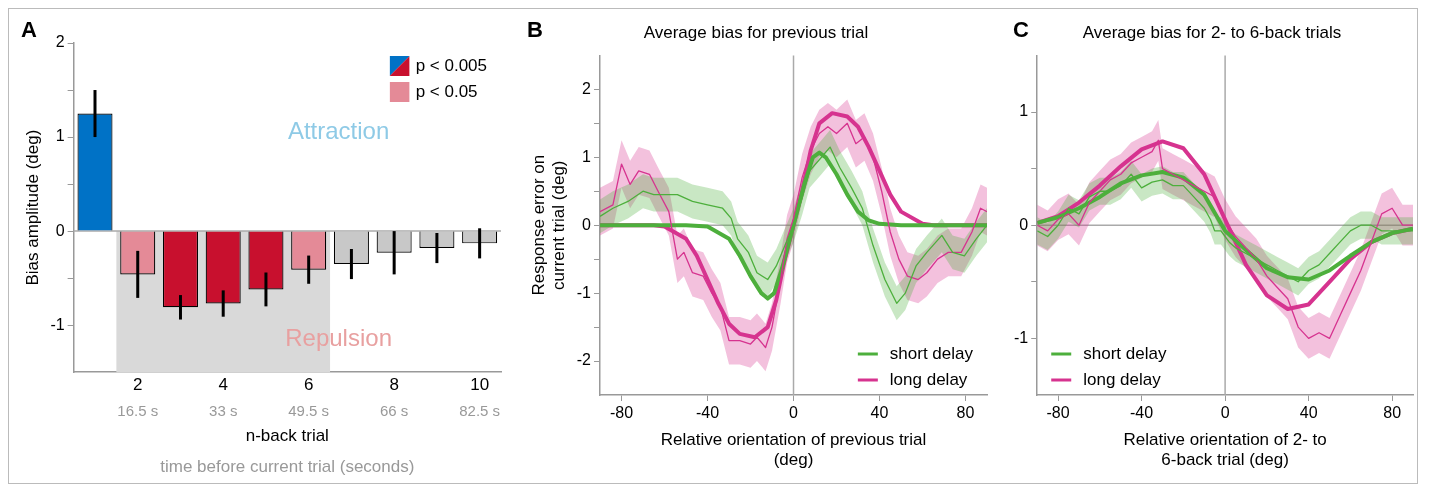 The height and width of the screenshot is (491, 1440). Describe the element at coordinates (287, 466) in the screenshot. I see `text: time before current trial (seconds)` at that location.